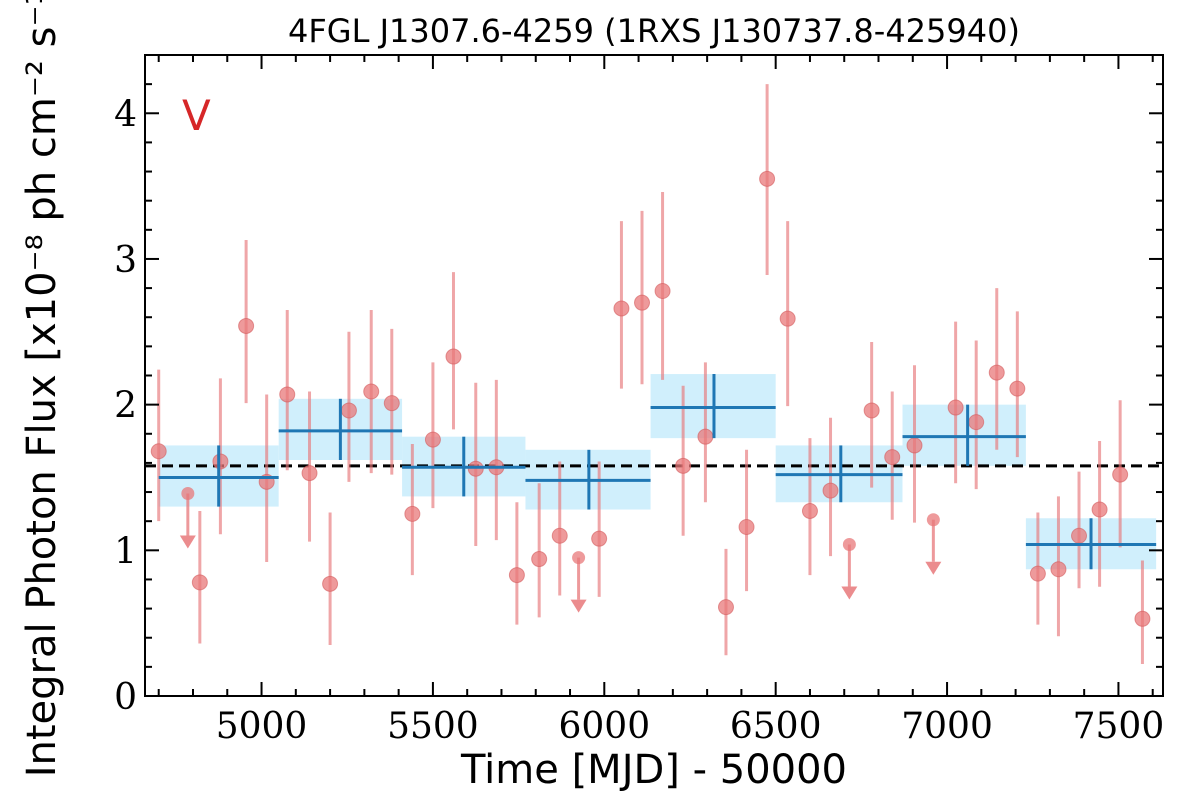  Describe the element at coordinates (125, 114) in the screenshot. I see `y-tick-label: 4` at that location.